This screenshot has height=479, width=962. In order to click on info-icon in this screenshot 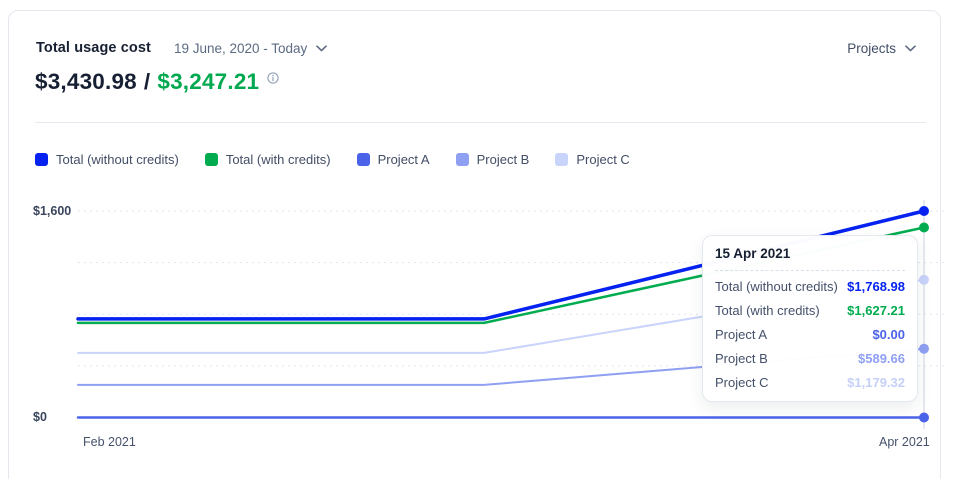, I will do `click(273, 78)`.